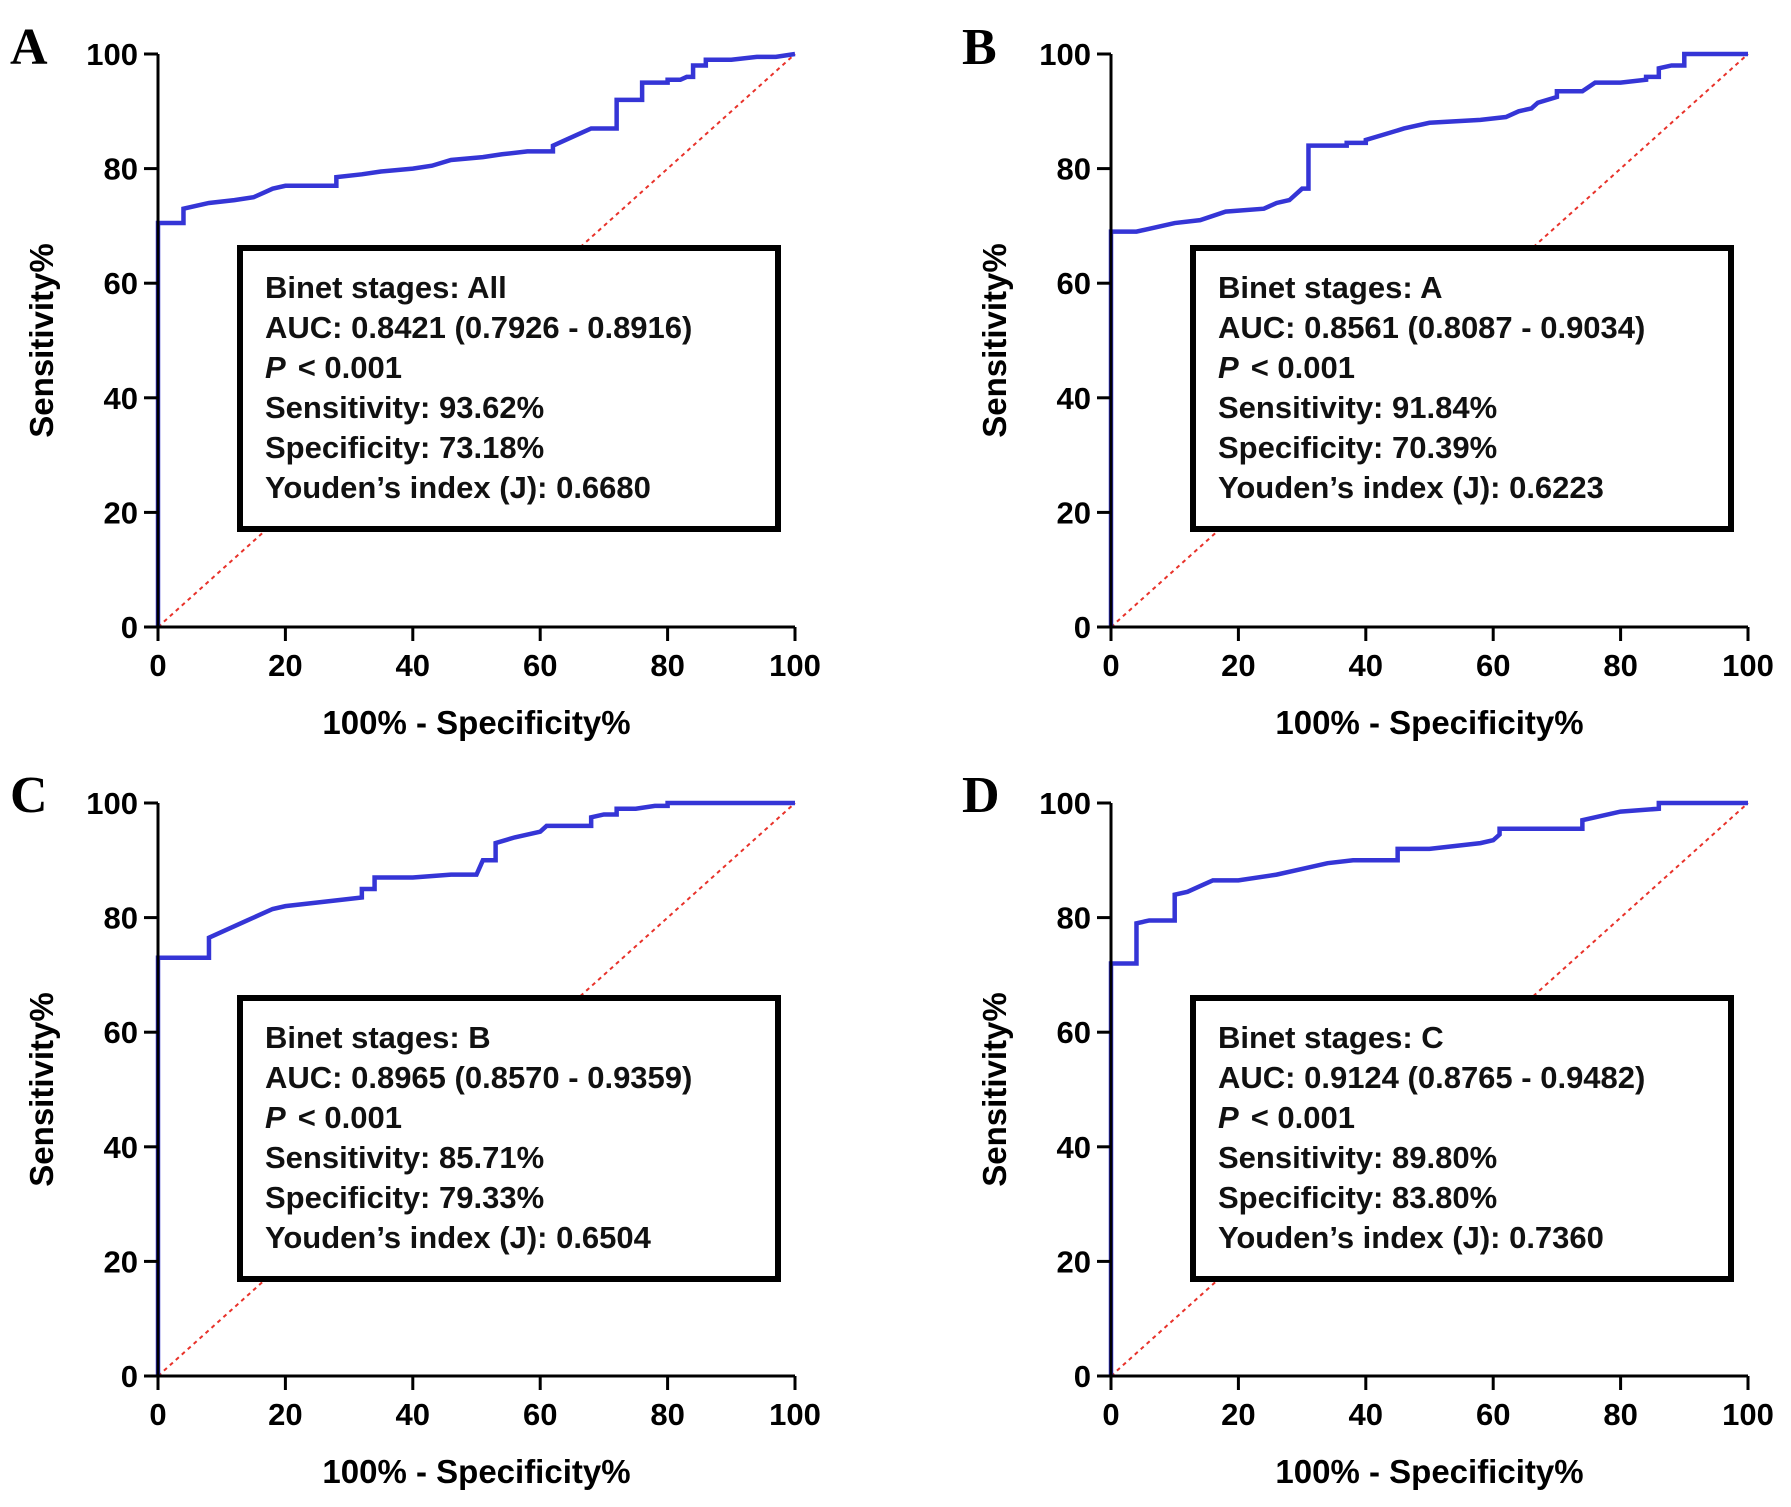 The image size is (1791, 1507). Describe the element at coordinates (1331, 1037) in the screenshot. I see `stat-line: Binet stages: C` at that location.